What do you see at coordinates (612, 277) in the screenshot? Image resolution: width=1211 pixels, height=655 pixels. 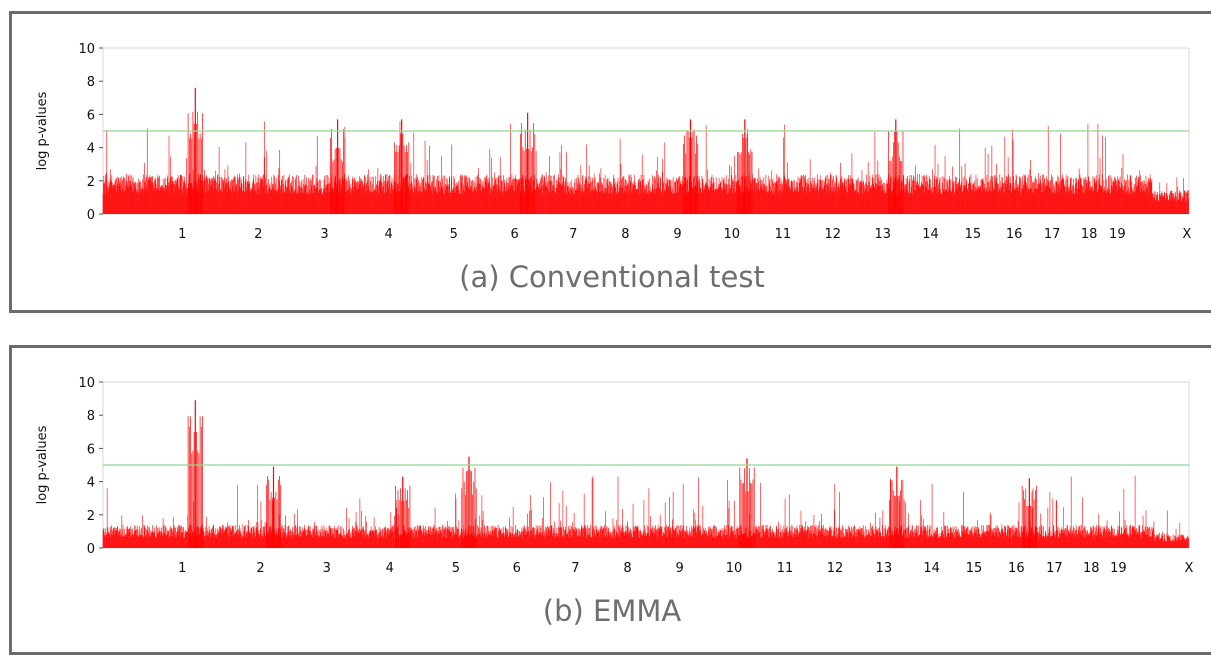 I see `caption-a: (a) Conventional test` at bounding box center [612, 277].